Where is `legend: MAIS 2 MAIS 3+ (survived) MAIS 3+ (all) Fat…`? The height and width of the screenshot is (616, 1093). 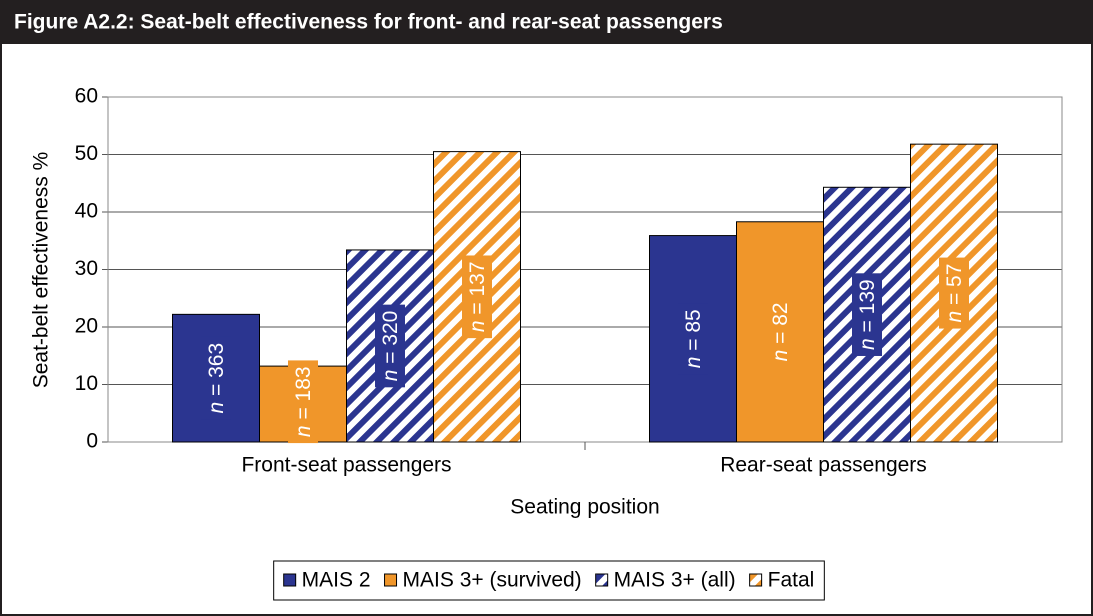 legend: MAIS 2 MAIS 3+ (survived) MAIS 3+ (all) Fat… is located at coordinates (549, 580).